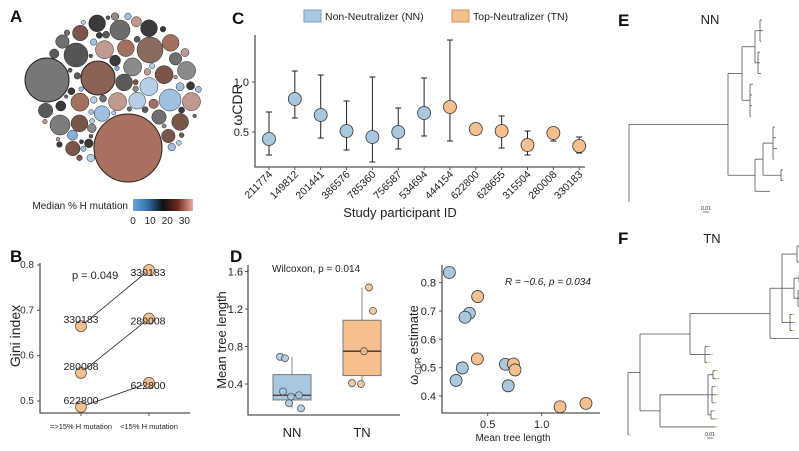  I want to click on d-scatter-ytick-label: 0.4, so click(428, 397).